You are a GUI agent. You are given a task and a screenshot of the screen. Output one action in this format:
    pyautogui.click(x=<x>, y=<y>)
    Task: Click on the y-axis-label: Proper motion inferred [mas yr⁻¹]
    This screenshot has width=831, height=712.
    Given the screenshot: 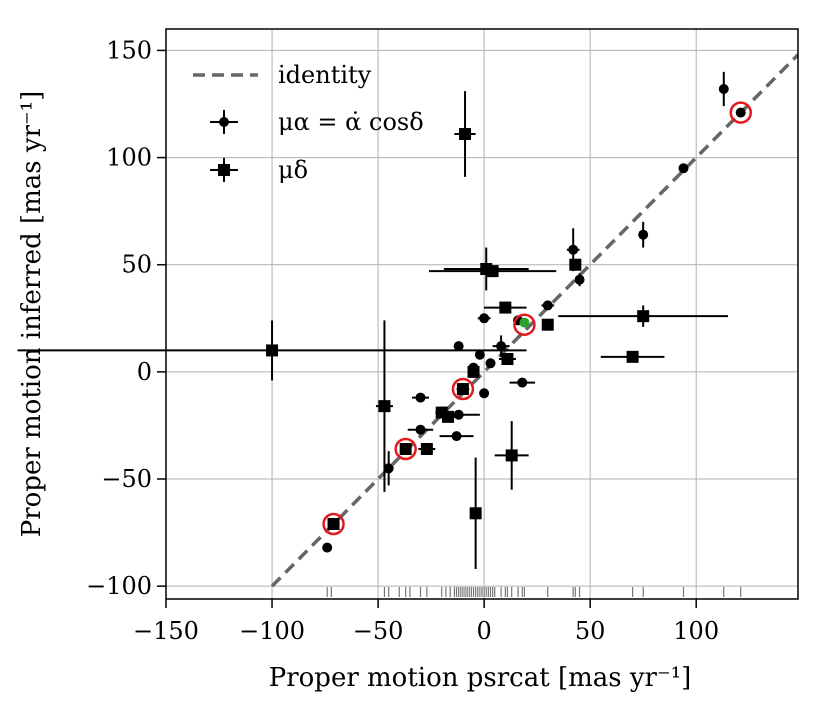 What is the action you would take?
    pyautogui.click(x=32, y=314)
    